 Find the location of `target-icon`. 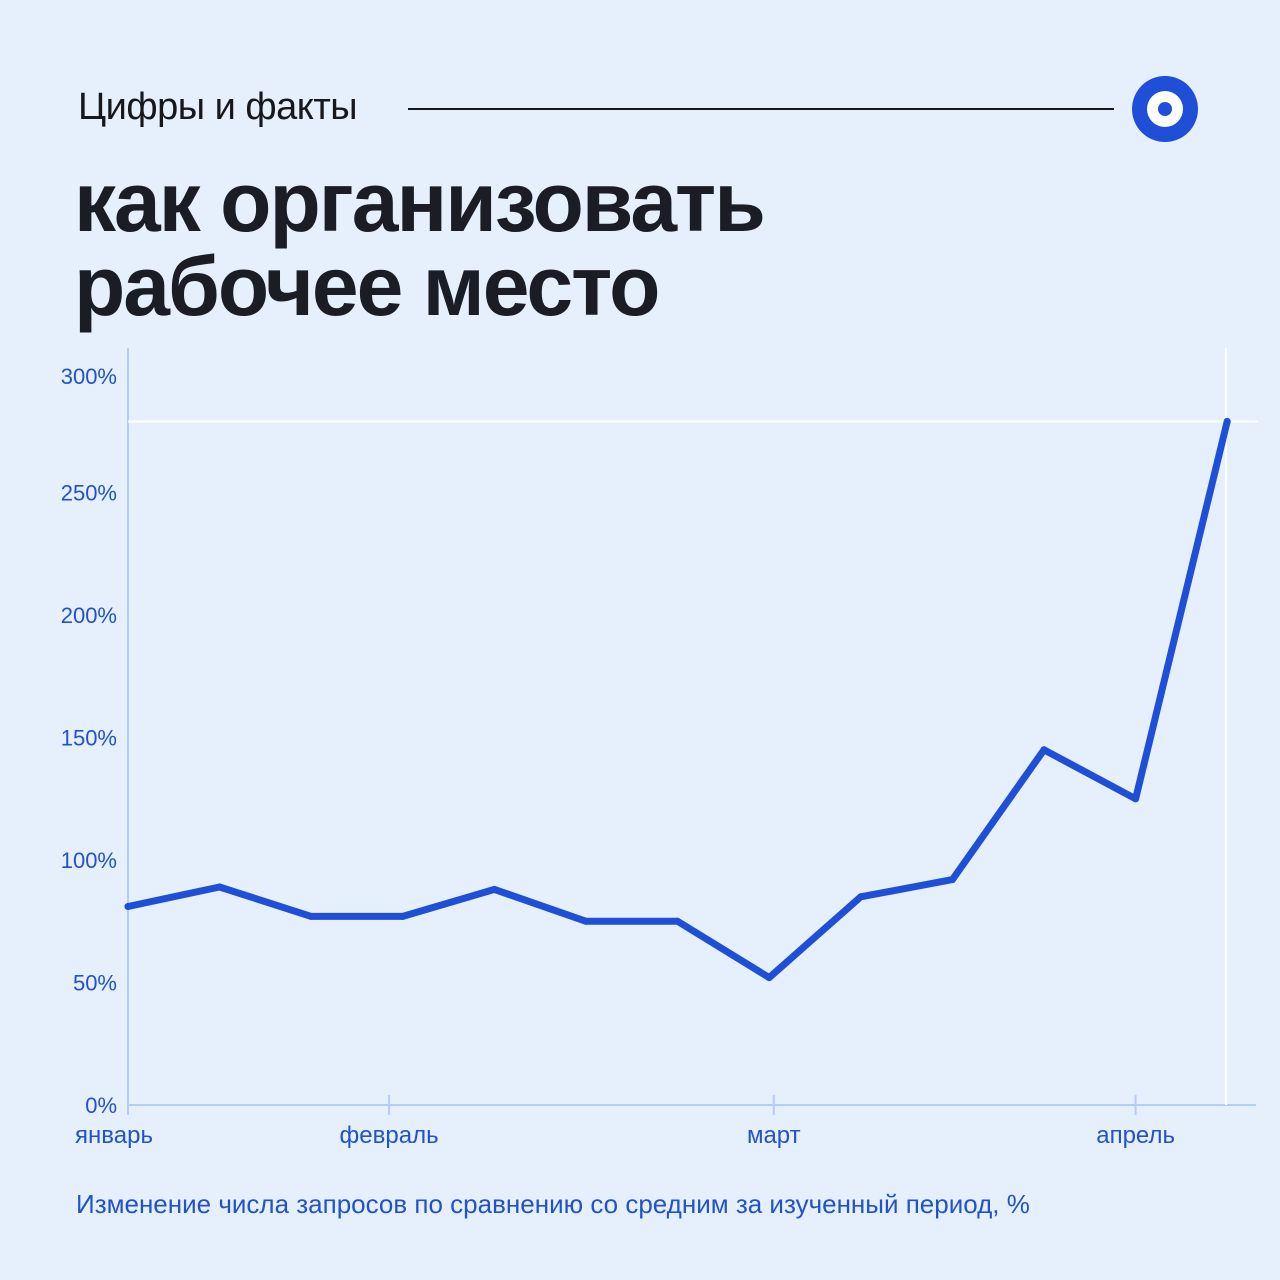

target-icon is located at coordinates (1165, 109).